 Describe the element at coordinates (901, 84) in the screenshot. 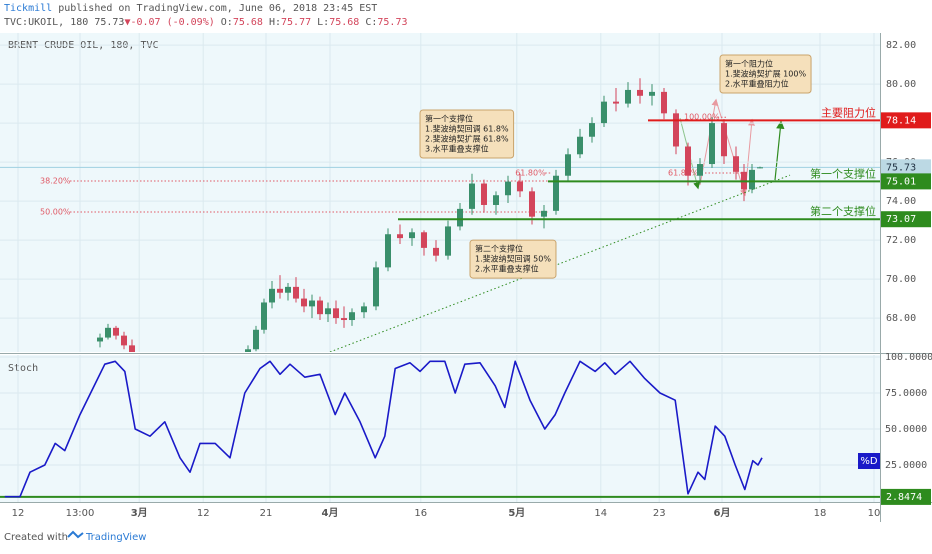

I see `y-tick-label: 80.00` at that location.